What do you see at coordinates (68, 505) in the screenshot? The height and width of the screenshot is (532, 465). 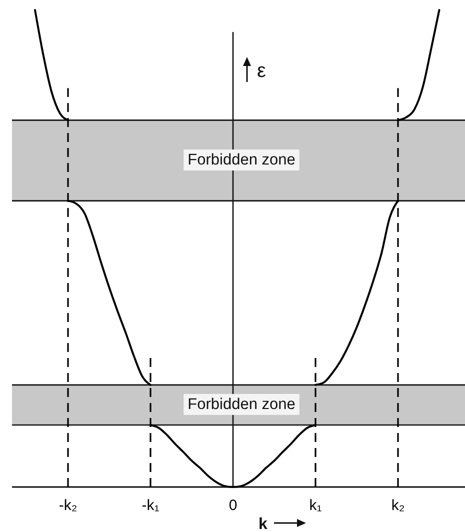 I see `x-tick-label: -k₂` at bounding box center [68, 505].